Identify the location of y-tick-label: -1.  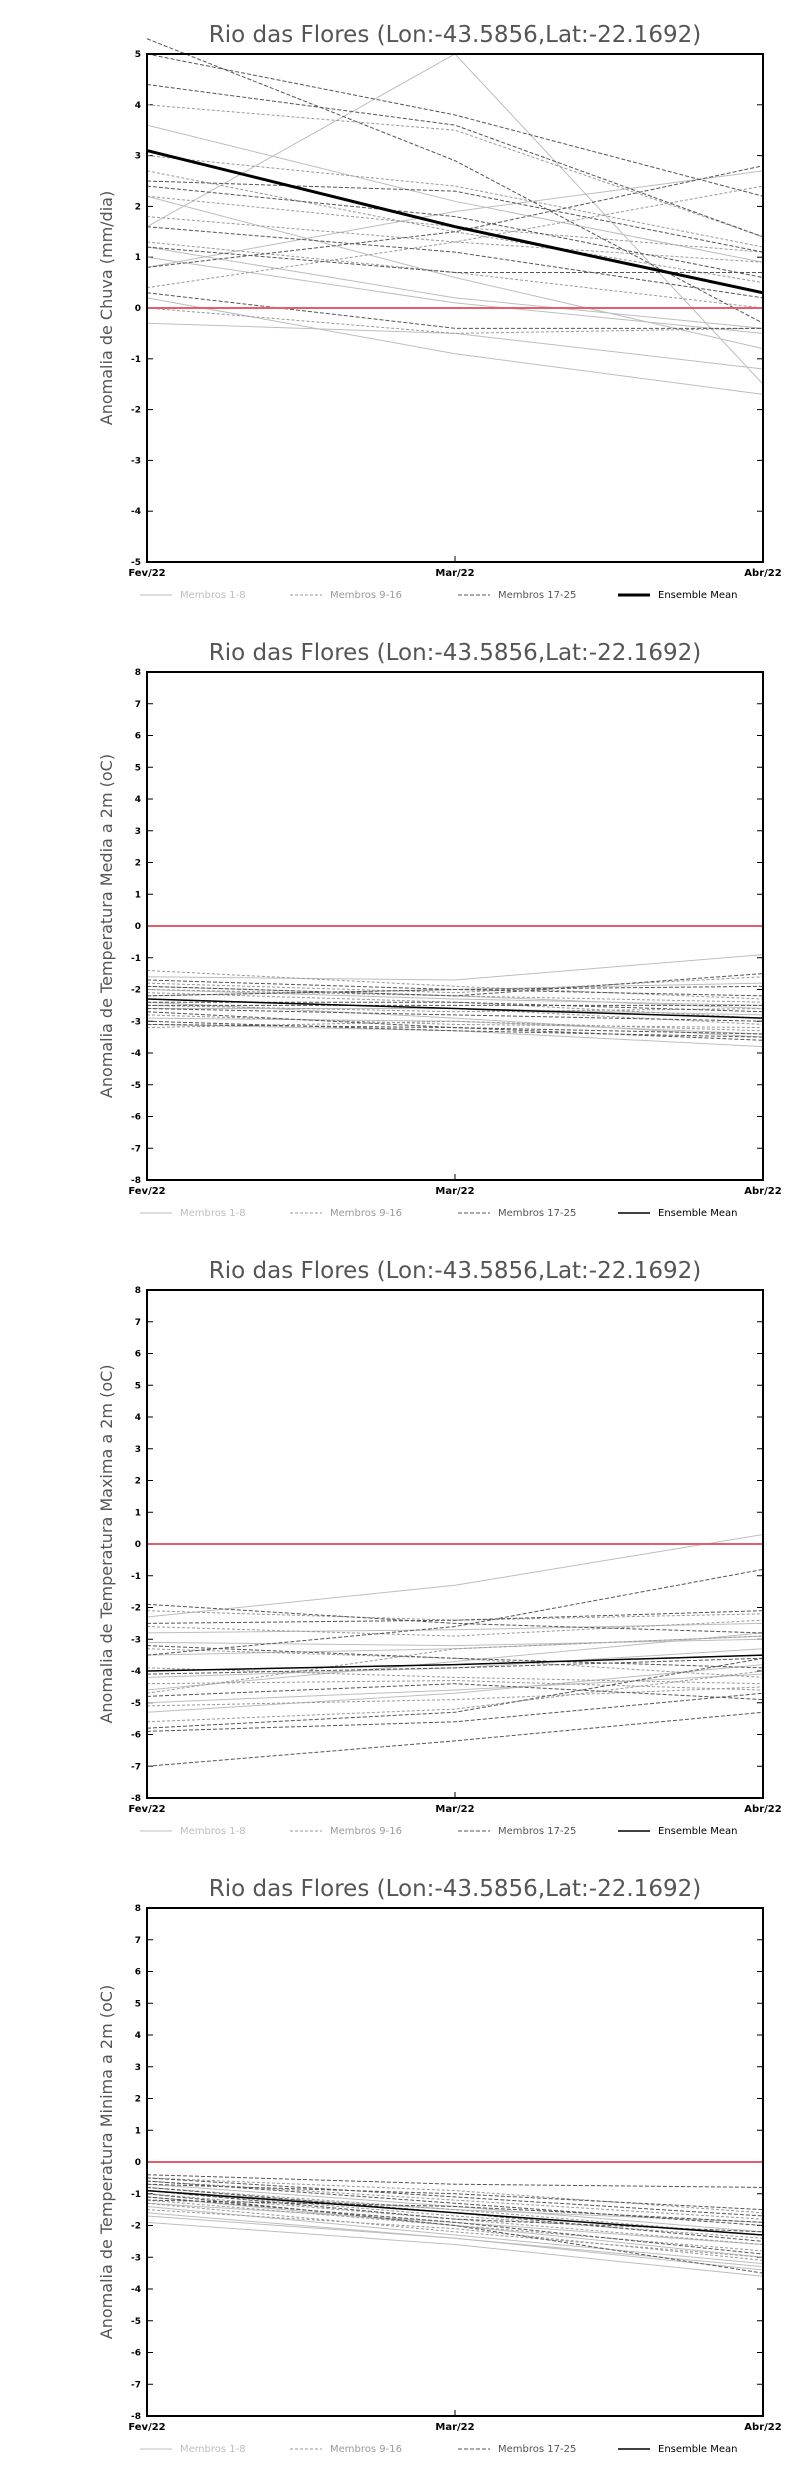
(136, 2195).